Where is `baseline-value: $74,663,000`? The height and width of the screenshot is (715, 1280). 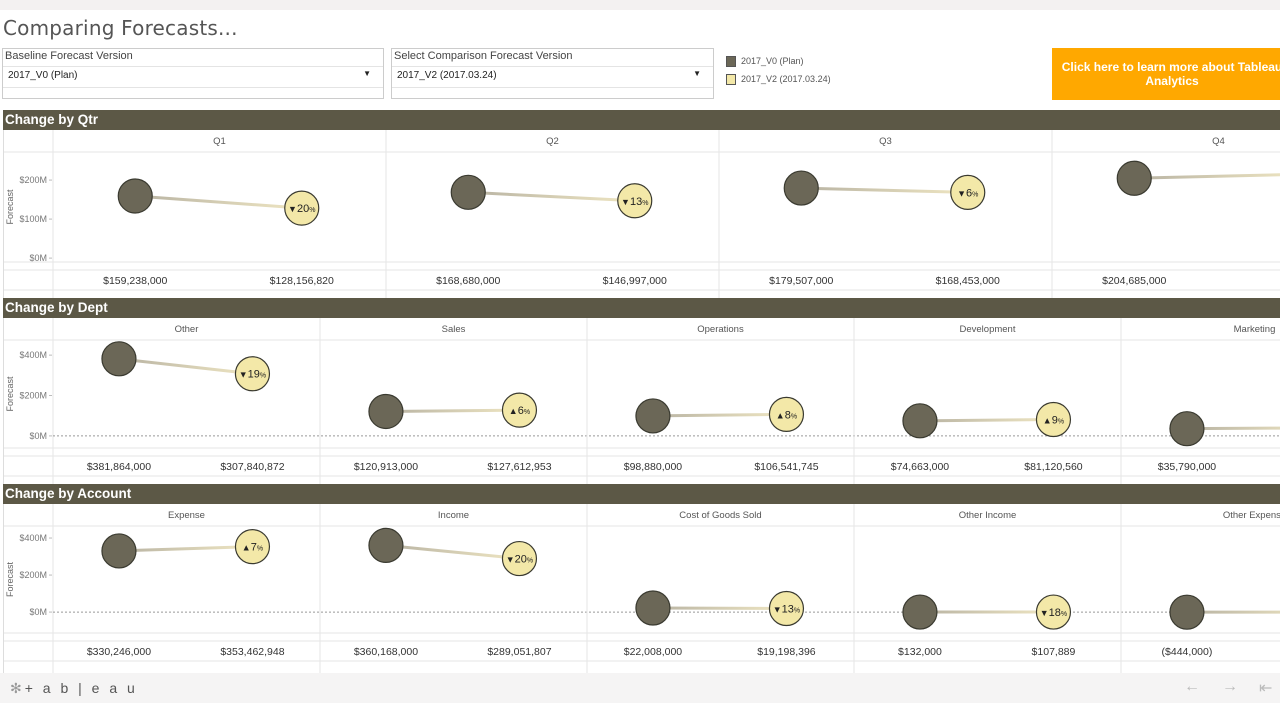
baseline-value: $74,663,000 is located at coordinates (920, 467).